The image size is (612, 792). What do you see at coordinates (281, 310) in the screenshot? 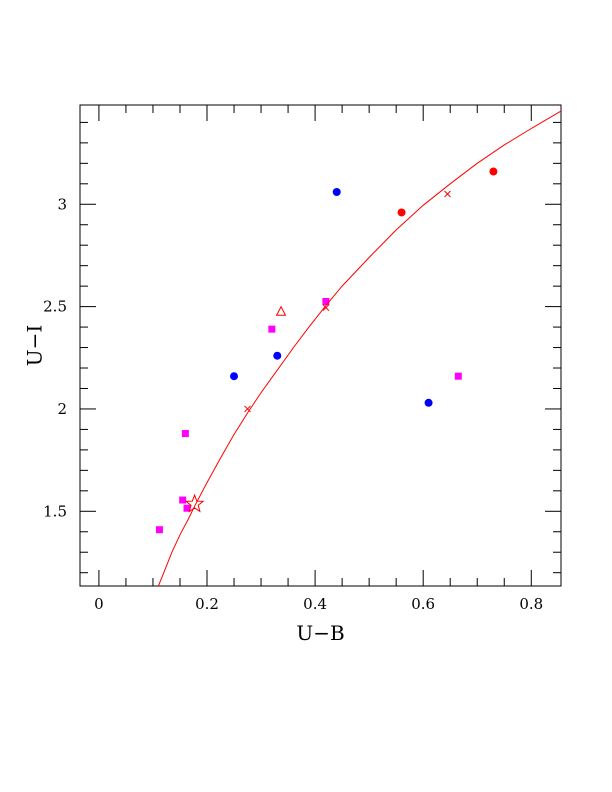
I see `data-point-triangle` at bounding box center [281, 310].